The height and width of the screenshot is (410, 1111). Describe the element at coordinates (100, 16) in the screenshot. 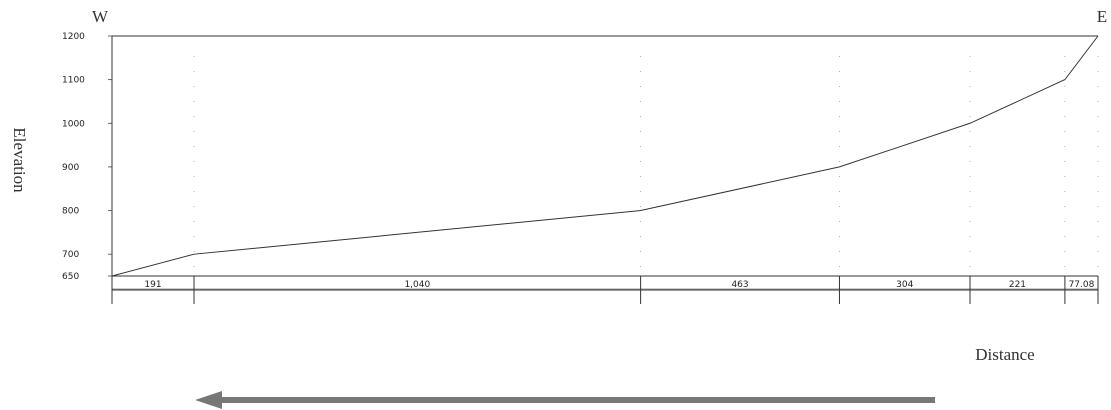

I see `west-label: W` at that location.